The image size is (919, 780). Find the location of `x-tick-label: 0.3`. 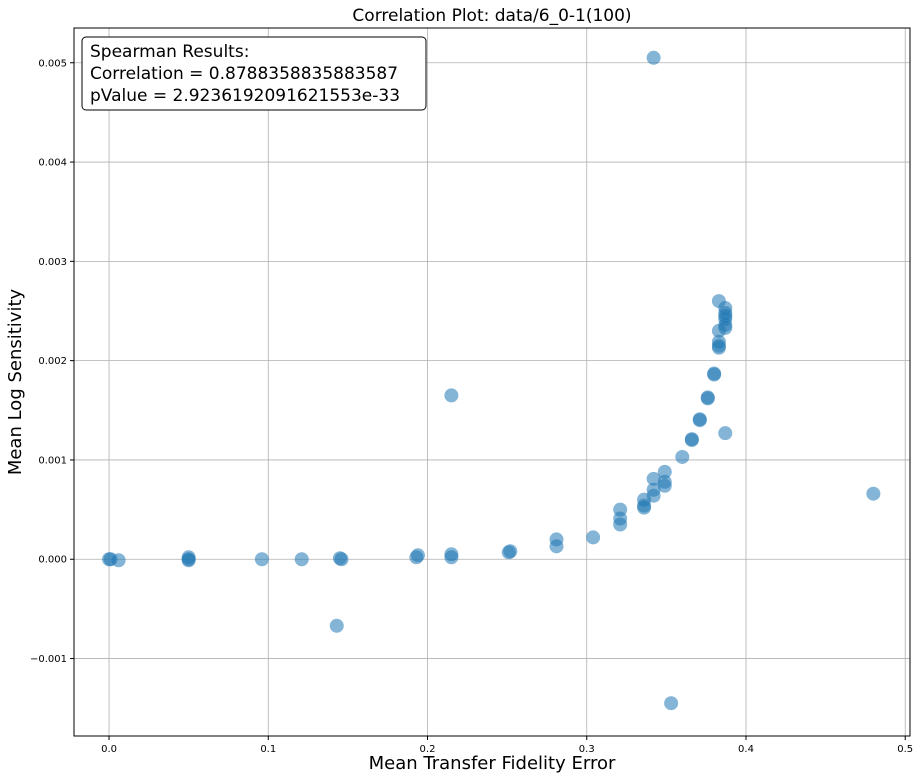

x-tick-label: 0.3 is located at coordinates (587, 749).